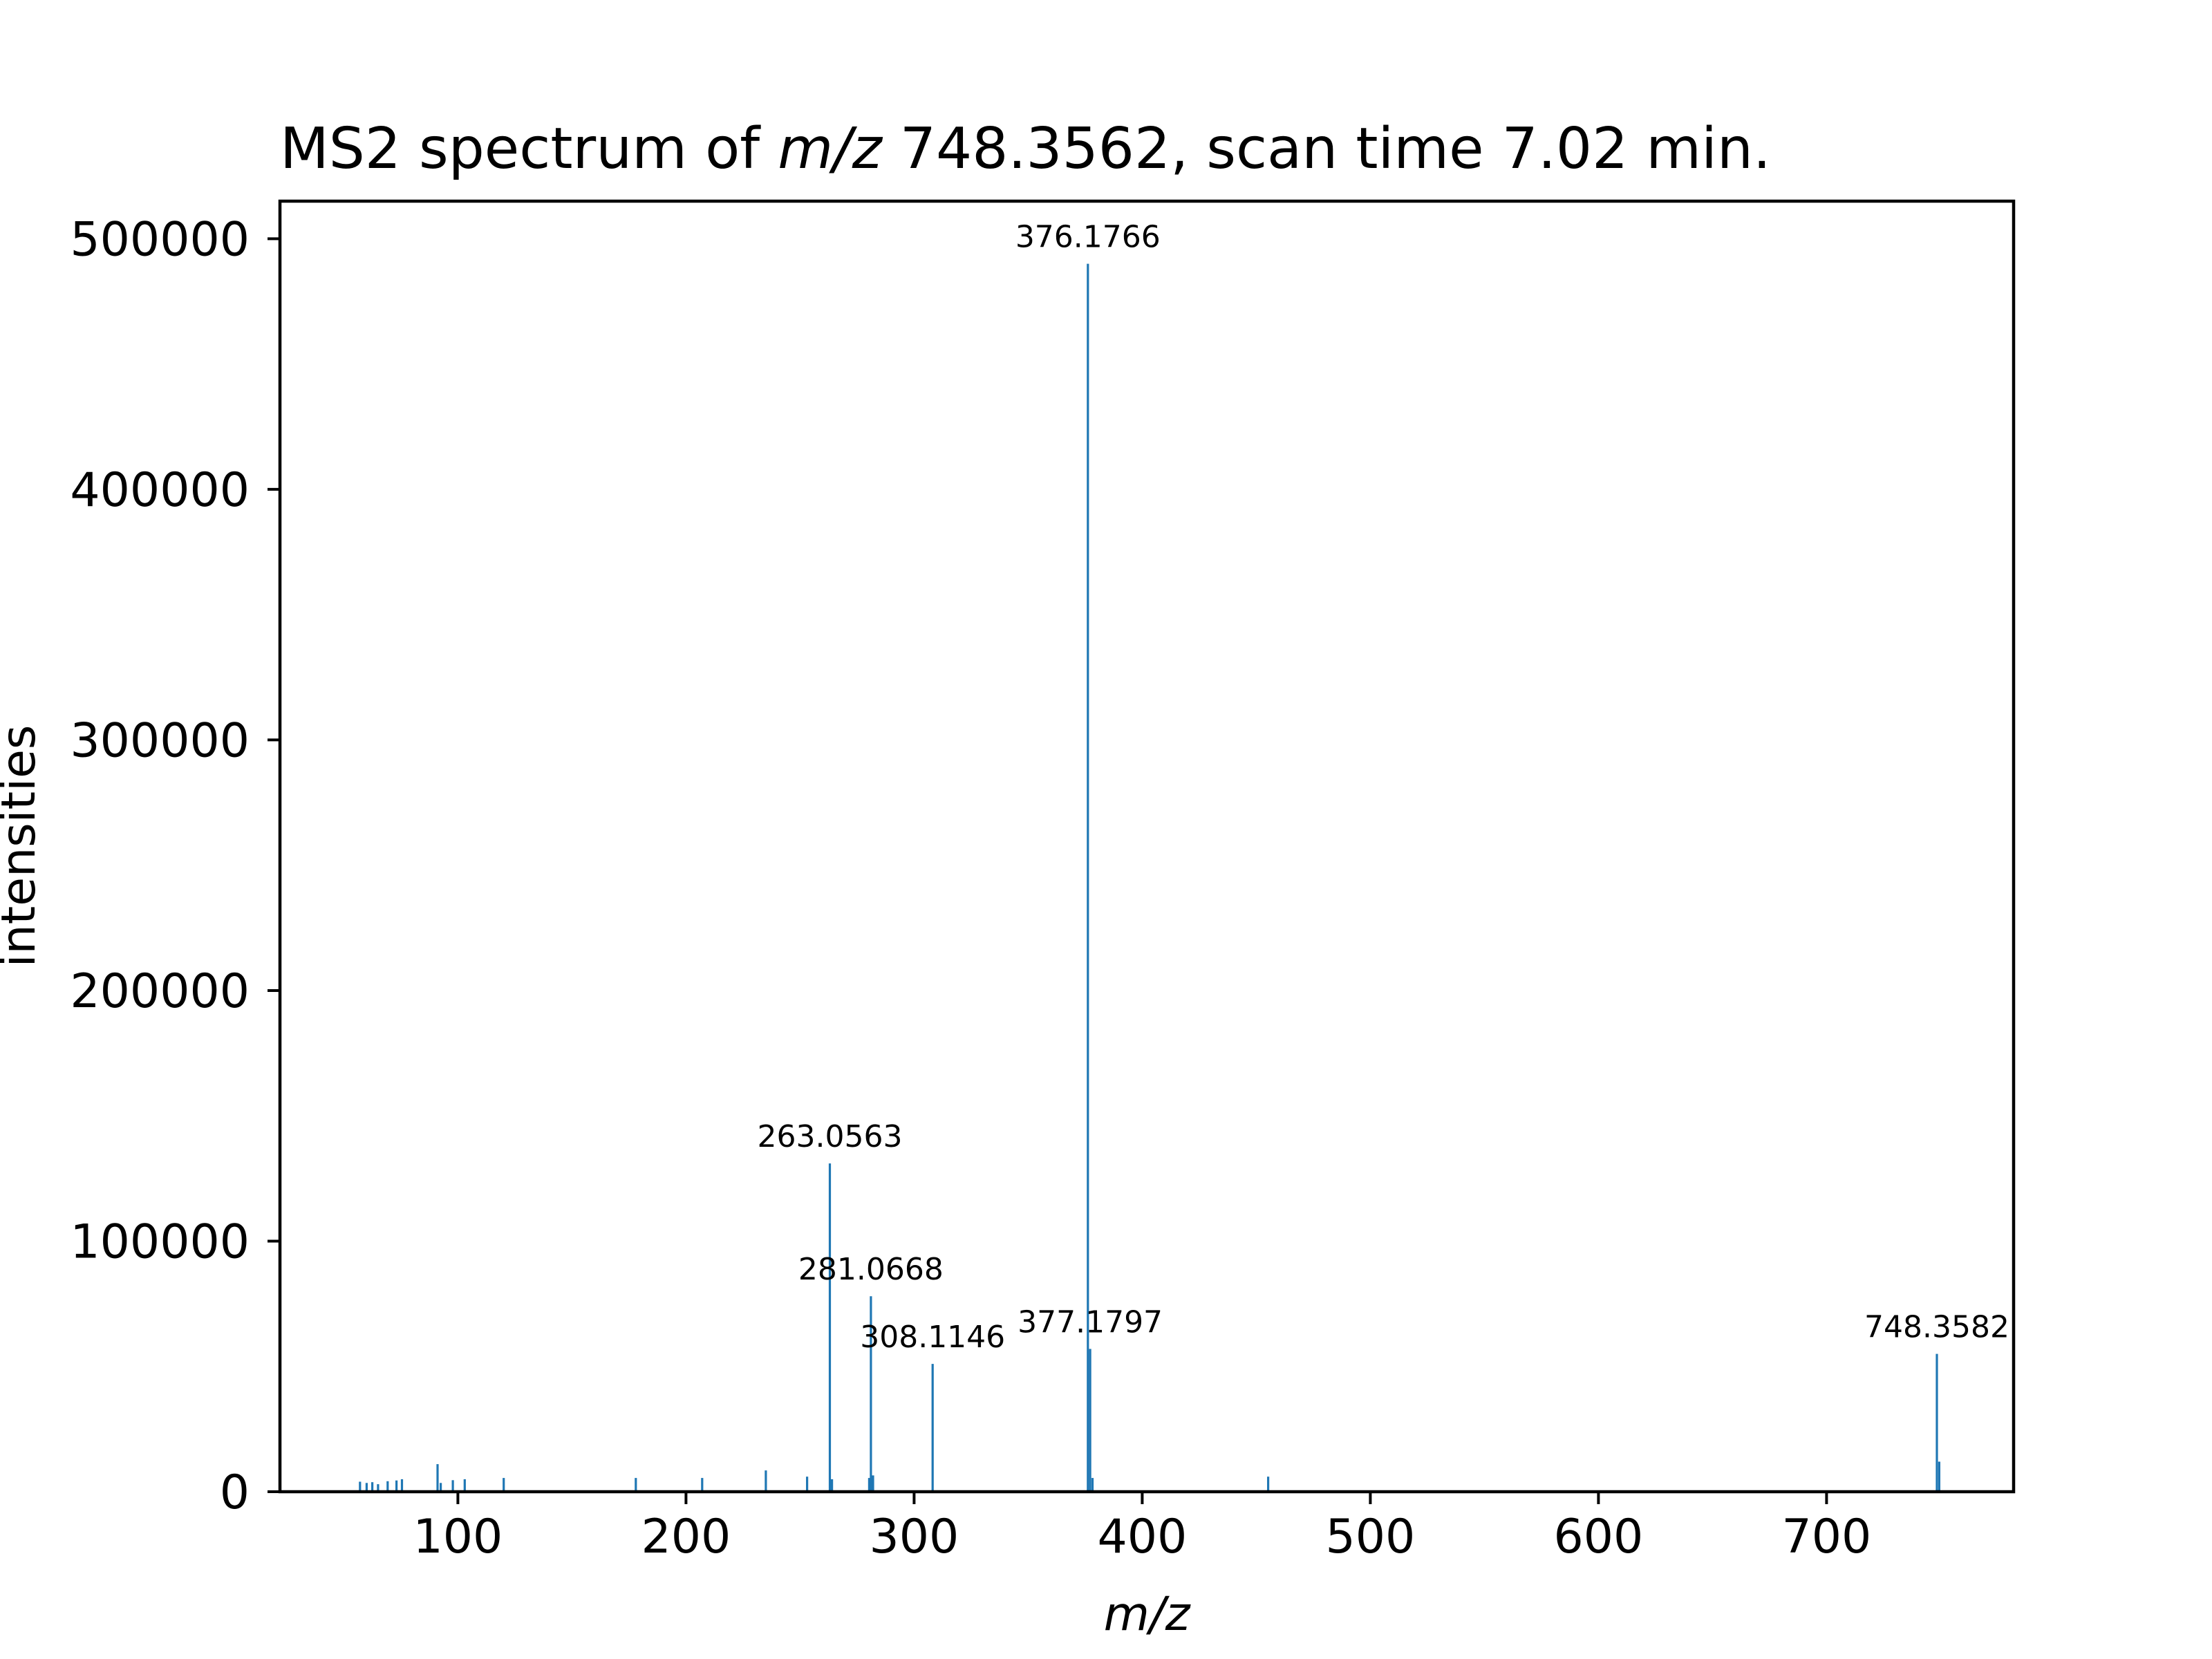 This screenshot has width=2212, height=1659. What do you see at coordinates (1371, 1537) in the screenshot?
I see `x-tick-label: 500` at bounding box center [1371, 1537].